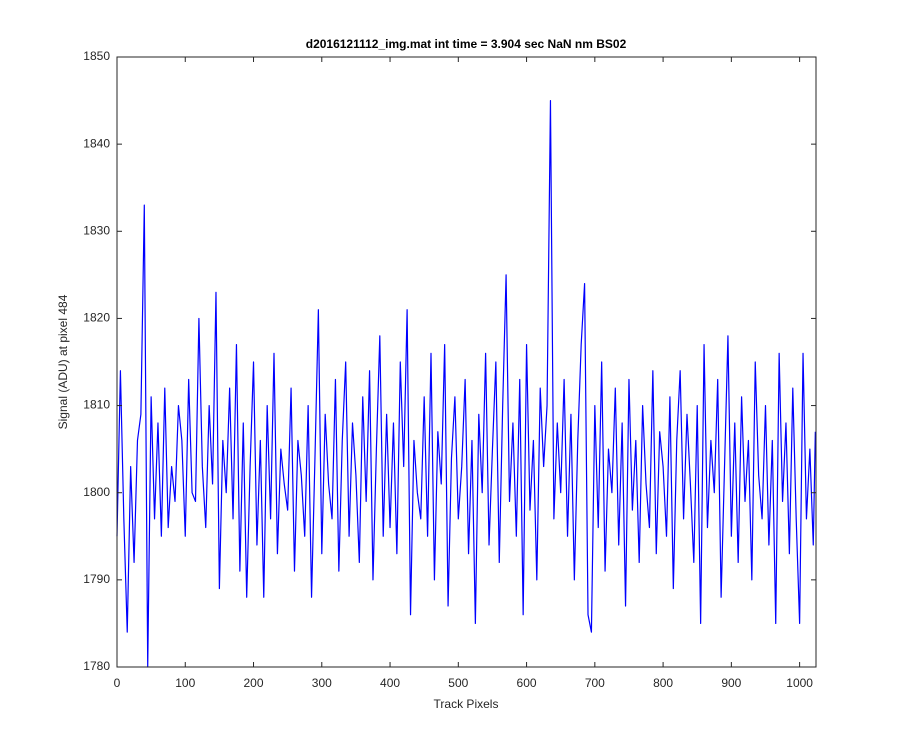 The image size is (900, 750). Describe the element at coordinates (458, 683) in the screenshot. I see `x-tick-label: 500` at that location.